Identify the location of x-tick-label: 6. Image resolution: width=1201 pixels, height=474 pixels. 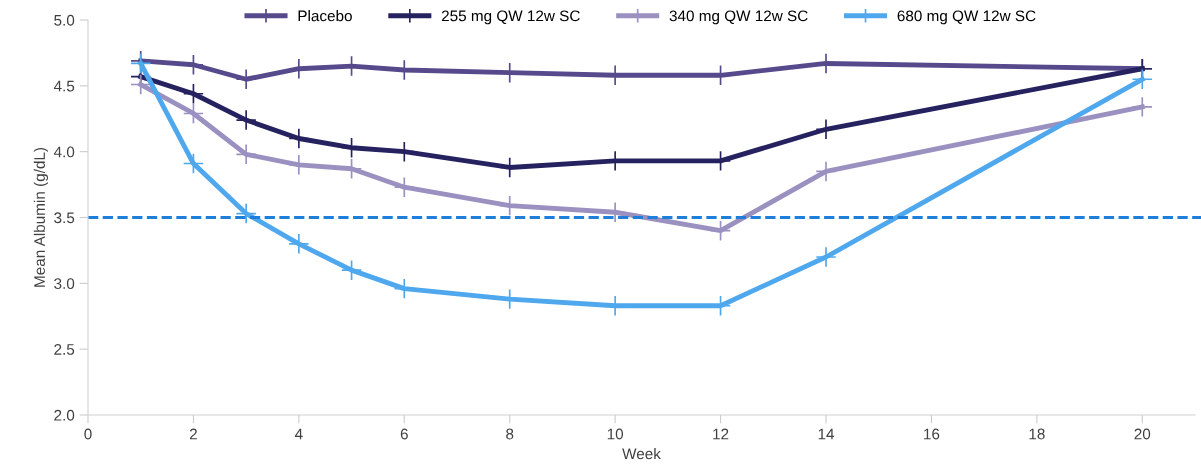
(404, 434).